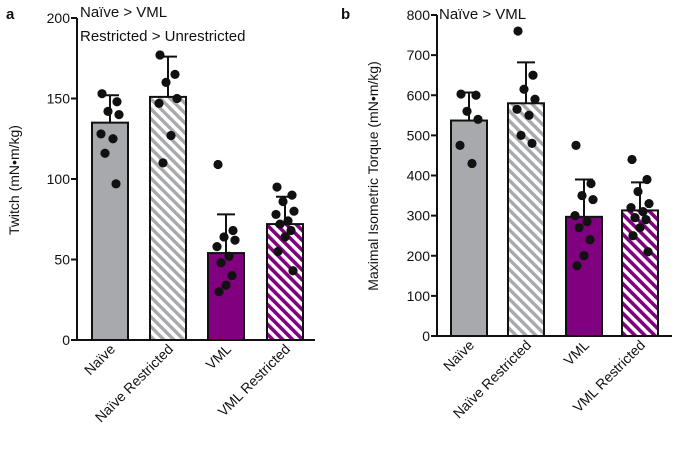  What do you see at coordinates (419, 135) in the screenshot?
I see `y-tick-label: 500` at bounding box center [419, 135].